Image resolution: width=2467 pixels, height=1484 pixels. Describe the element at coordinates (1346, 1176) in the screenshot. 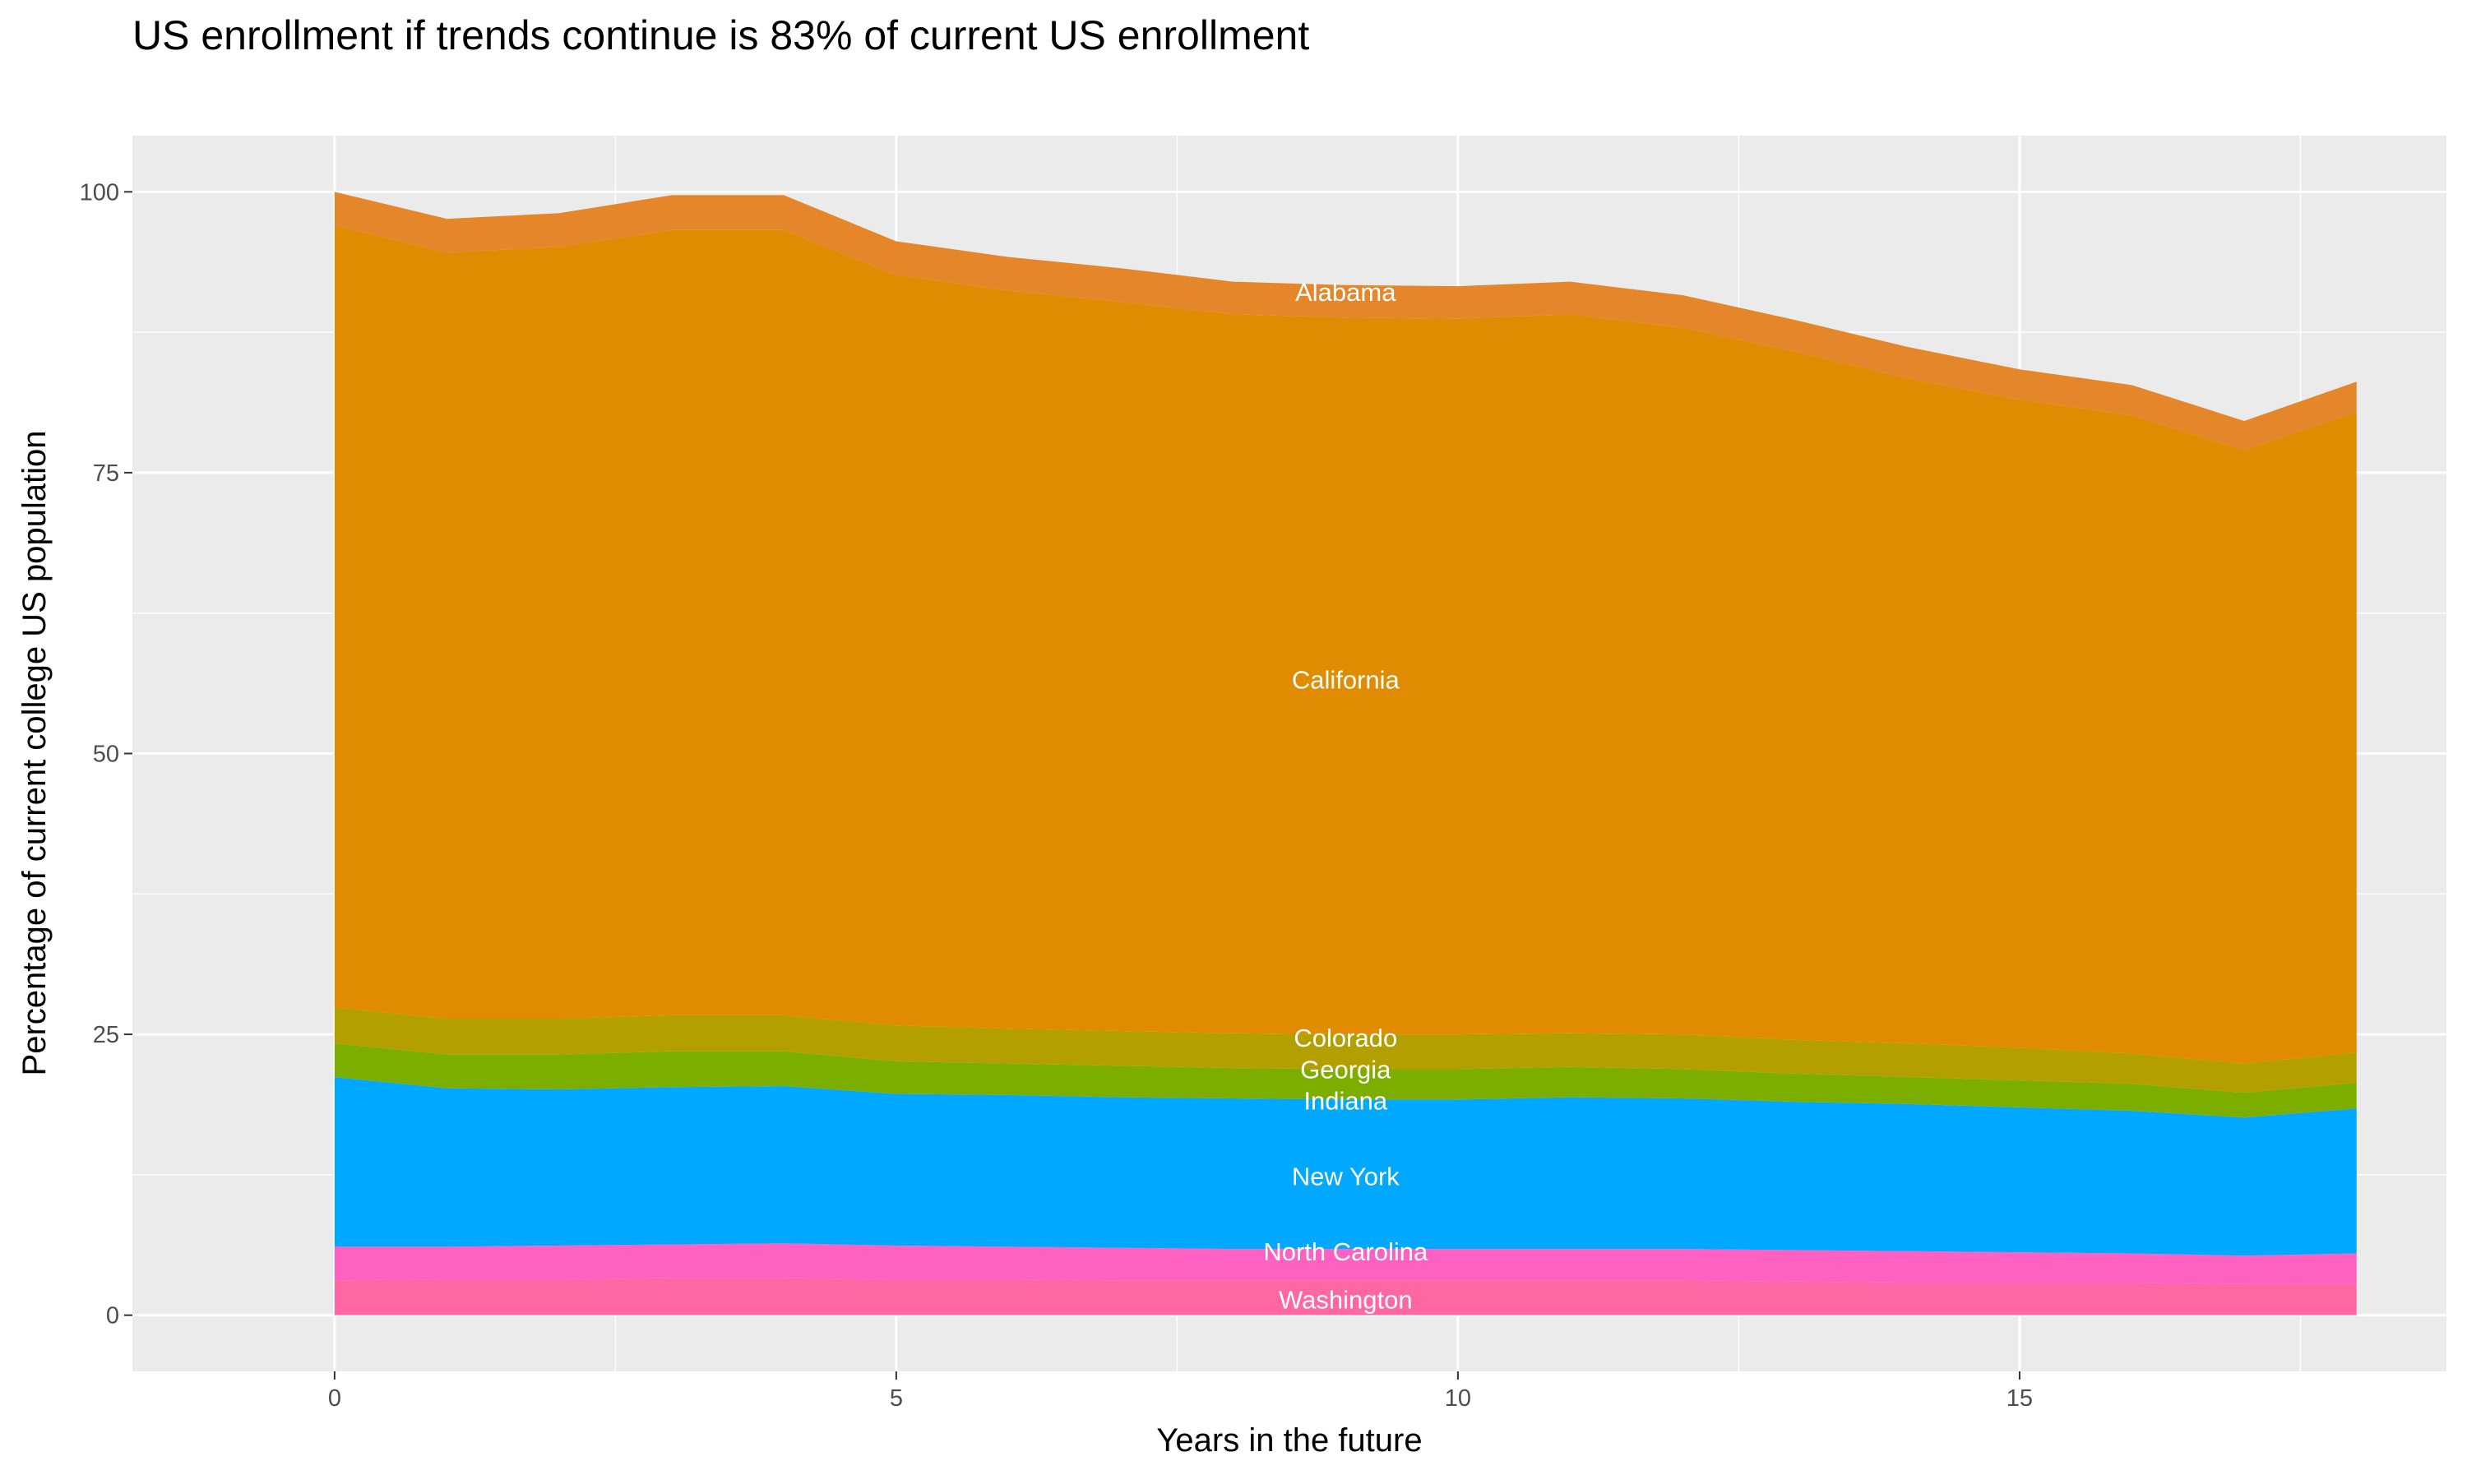

I see `series-label-new-york: New York` at that location.